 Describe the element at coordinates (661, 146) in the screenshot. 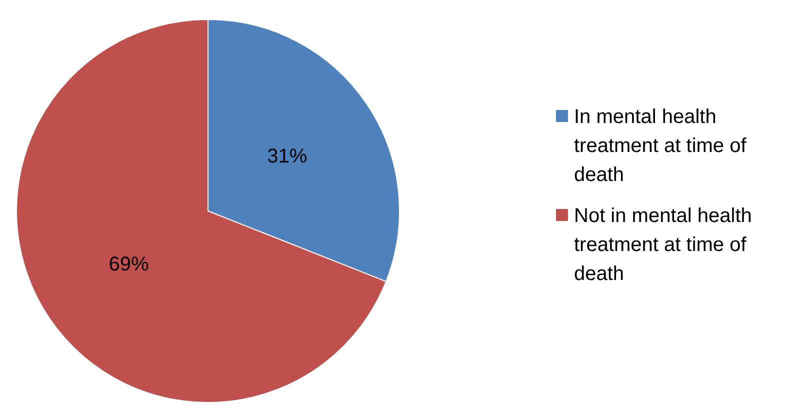

I see `legend-label: In mental health treatment at time of death` at that location.